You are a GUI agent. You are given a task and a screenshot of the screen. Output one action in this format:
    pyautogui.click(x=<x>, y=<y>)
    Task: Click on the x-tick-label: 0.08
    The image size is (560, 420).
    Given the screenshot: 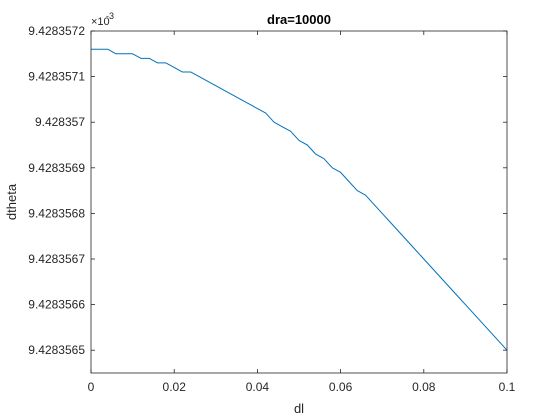 What is the action you would take?
    pyautogui.click(x=424, y=387)
    